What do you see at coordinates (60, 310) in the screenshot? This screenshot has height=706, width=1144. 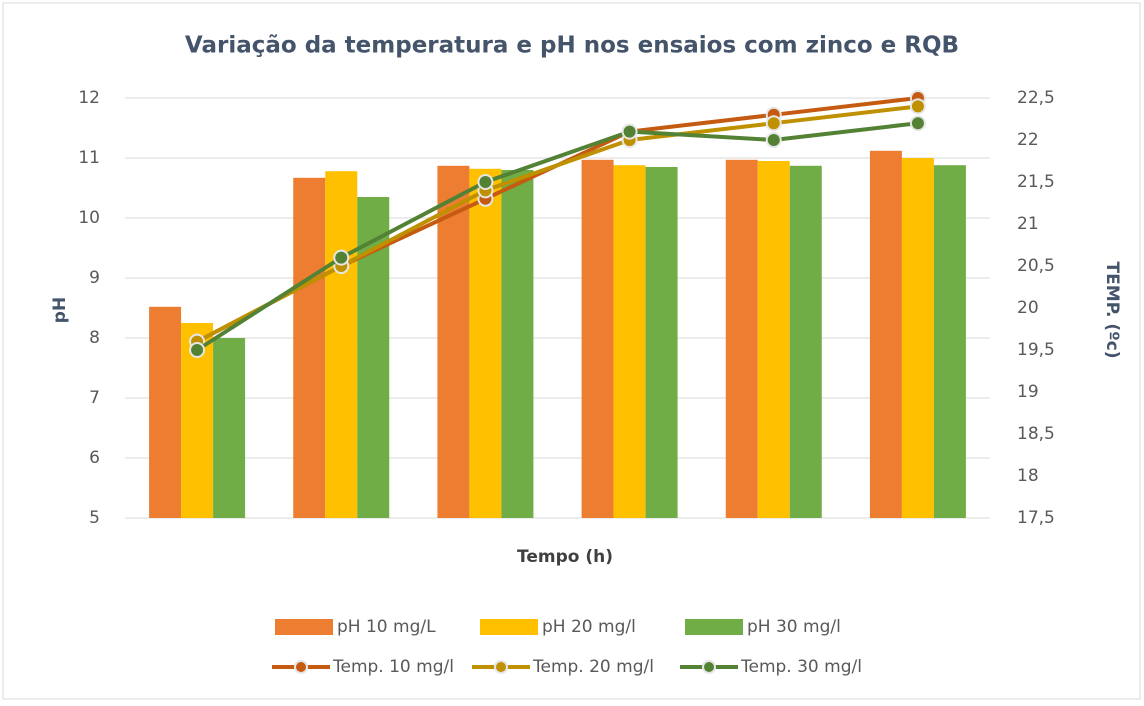 I see `y-axis-title: pH` at bounding box center [60, 310].